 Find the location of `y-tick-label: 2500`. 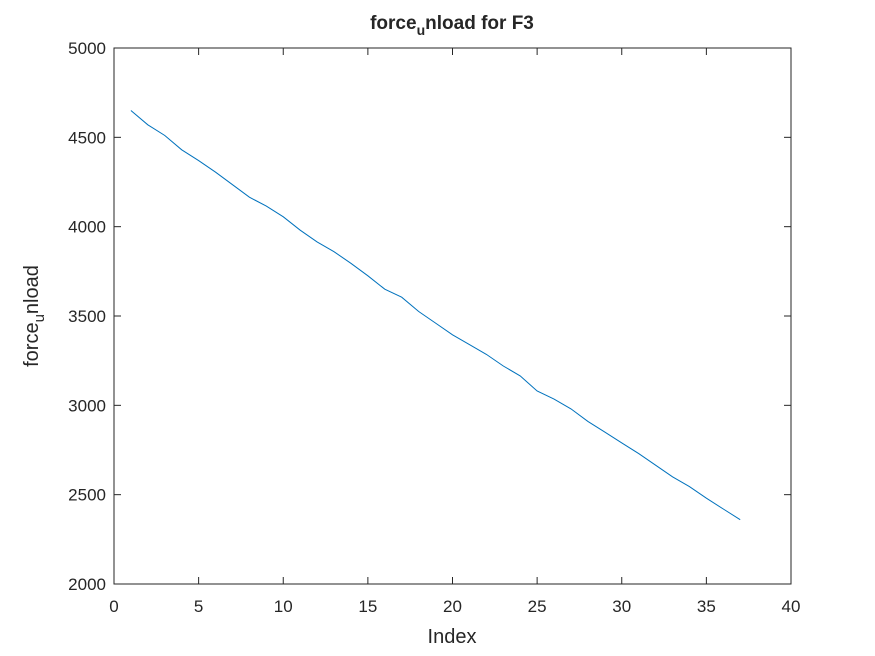

y-tick-label: 2500 is located at coordinates (87, 495).